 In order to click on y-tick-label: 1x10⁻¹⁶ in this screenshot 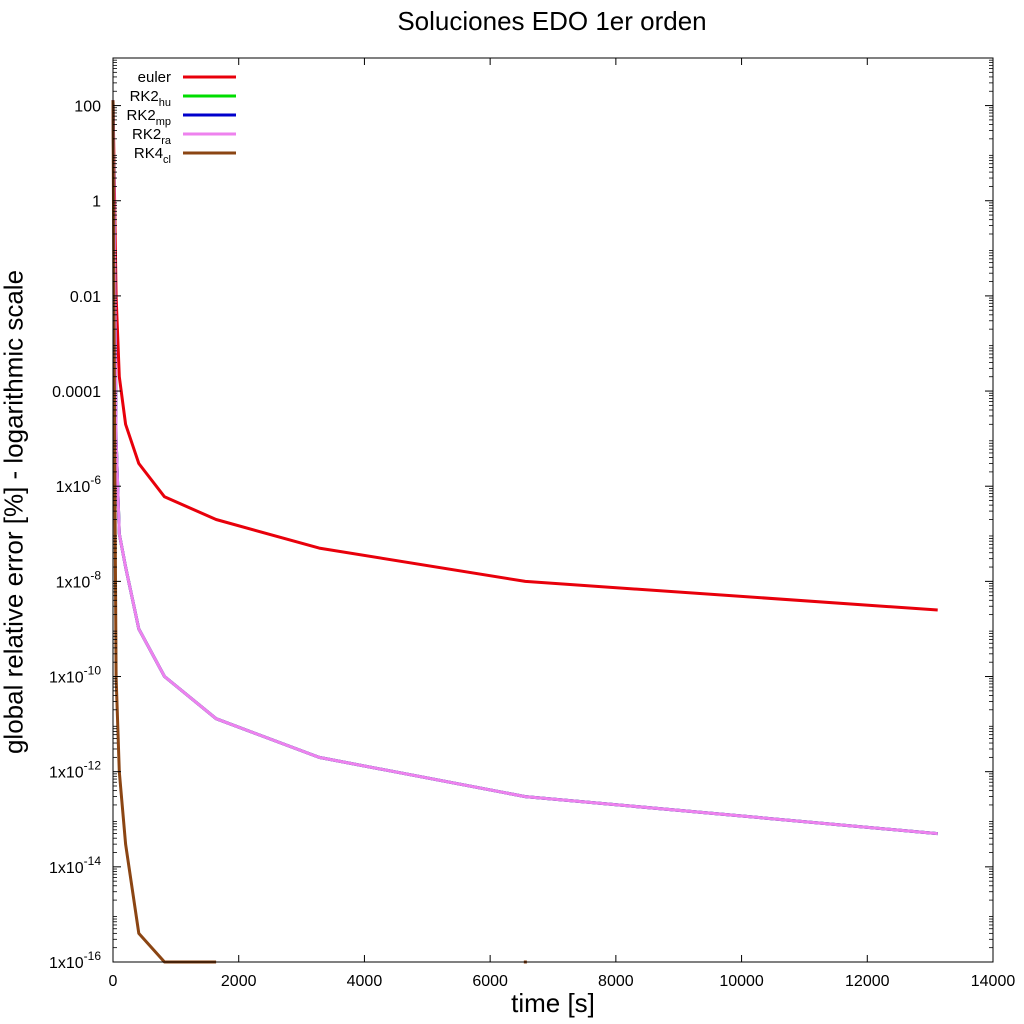, I will do `click(75, 960)`.